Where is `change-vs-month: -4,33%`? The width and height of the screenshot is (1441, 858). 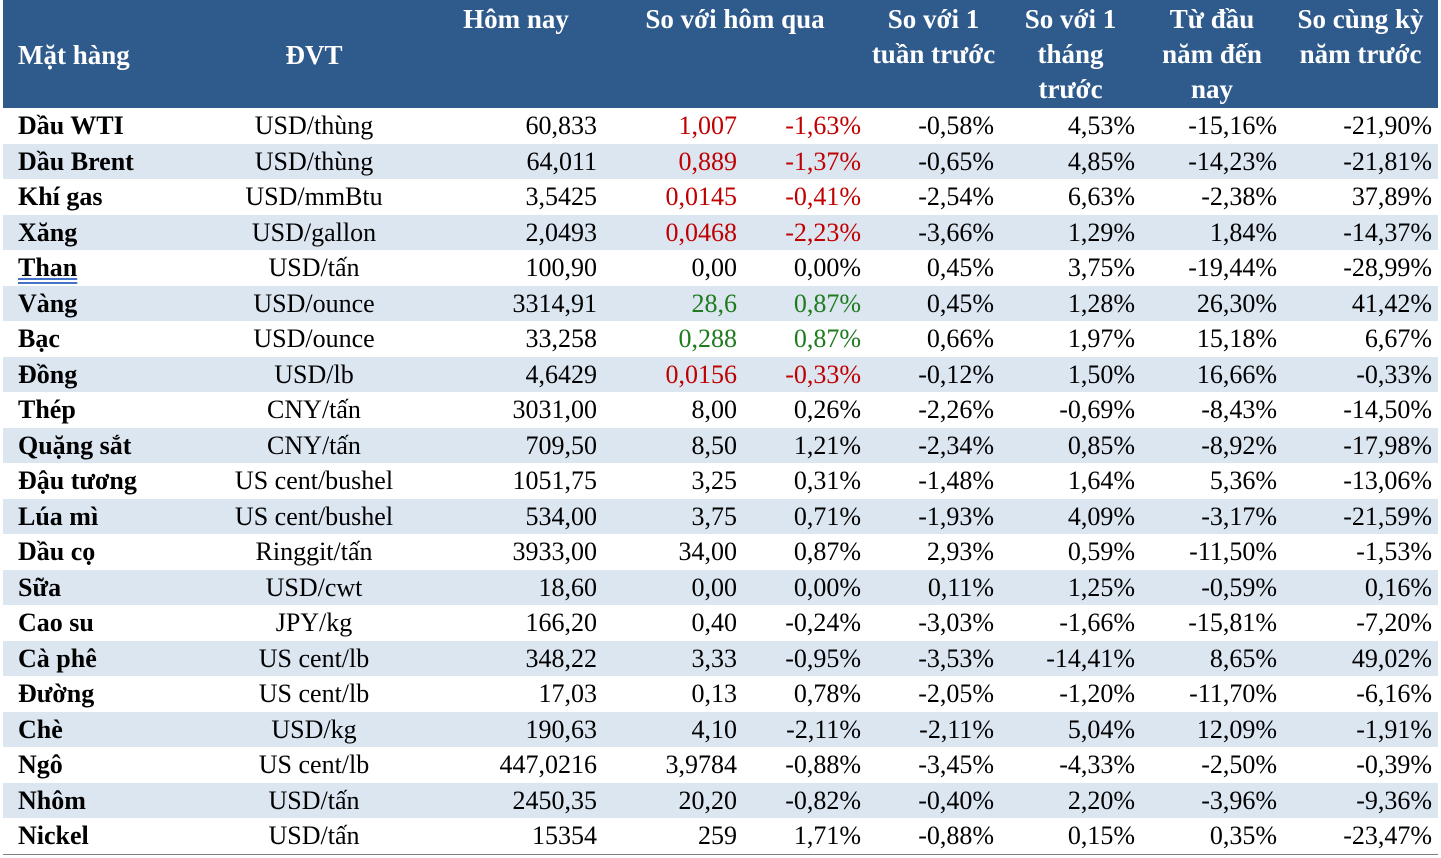
change-vs-month: -4,33% is located at coordinates (1071, 765).